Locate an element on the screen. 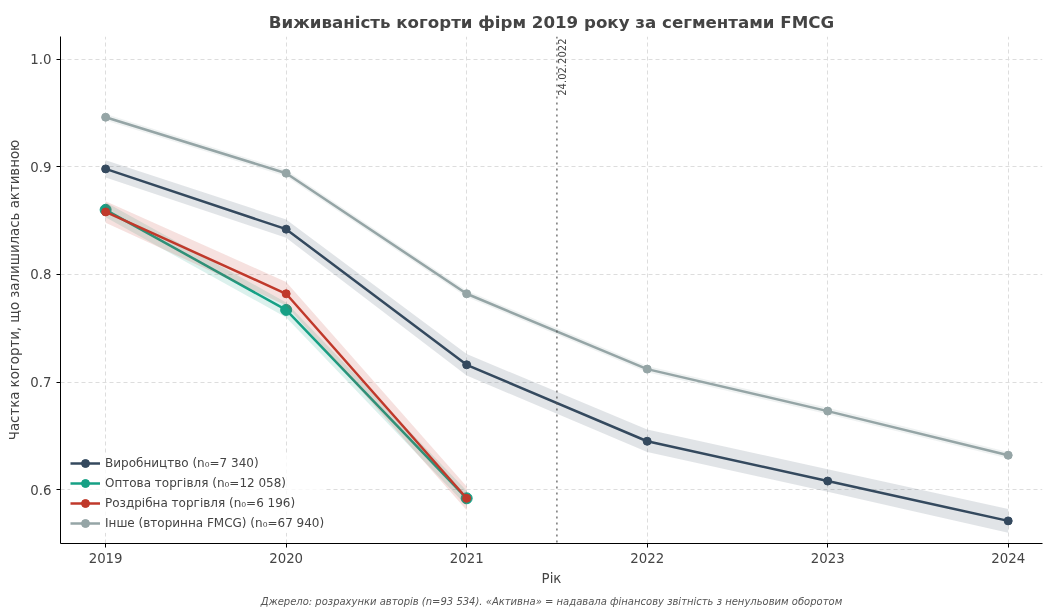  x-tick-label: 2021 is located at coordinates (466, 558).